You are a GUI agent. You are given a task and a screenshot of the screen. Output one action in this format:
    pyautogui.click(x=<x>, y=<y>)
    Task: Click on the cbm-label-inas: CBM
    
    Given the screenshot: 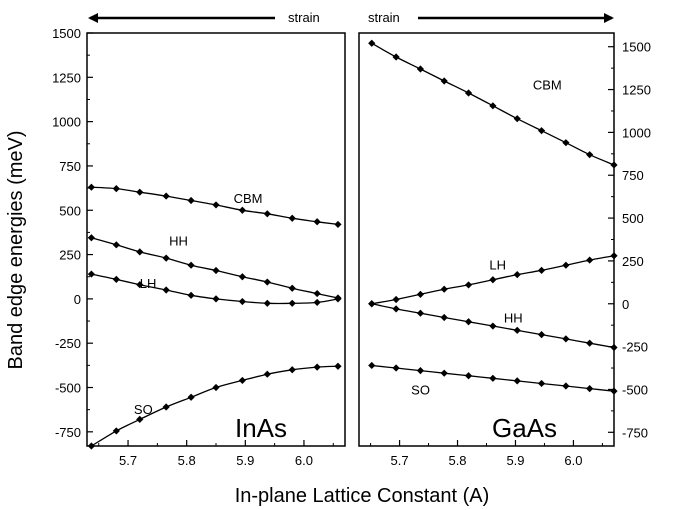 What is the action you would take?
    pyautogui.click(x=248, y=198)
    